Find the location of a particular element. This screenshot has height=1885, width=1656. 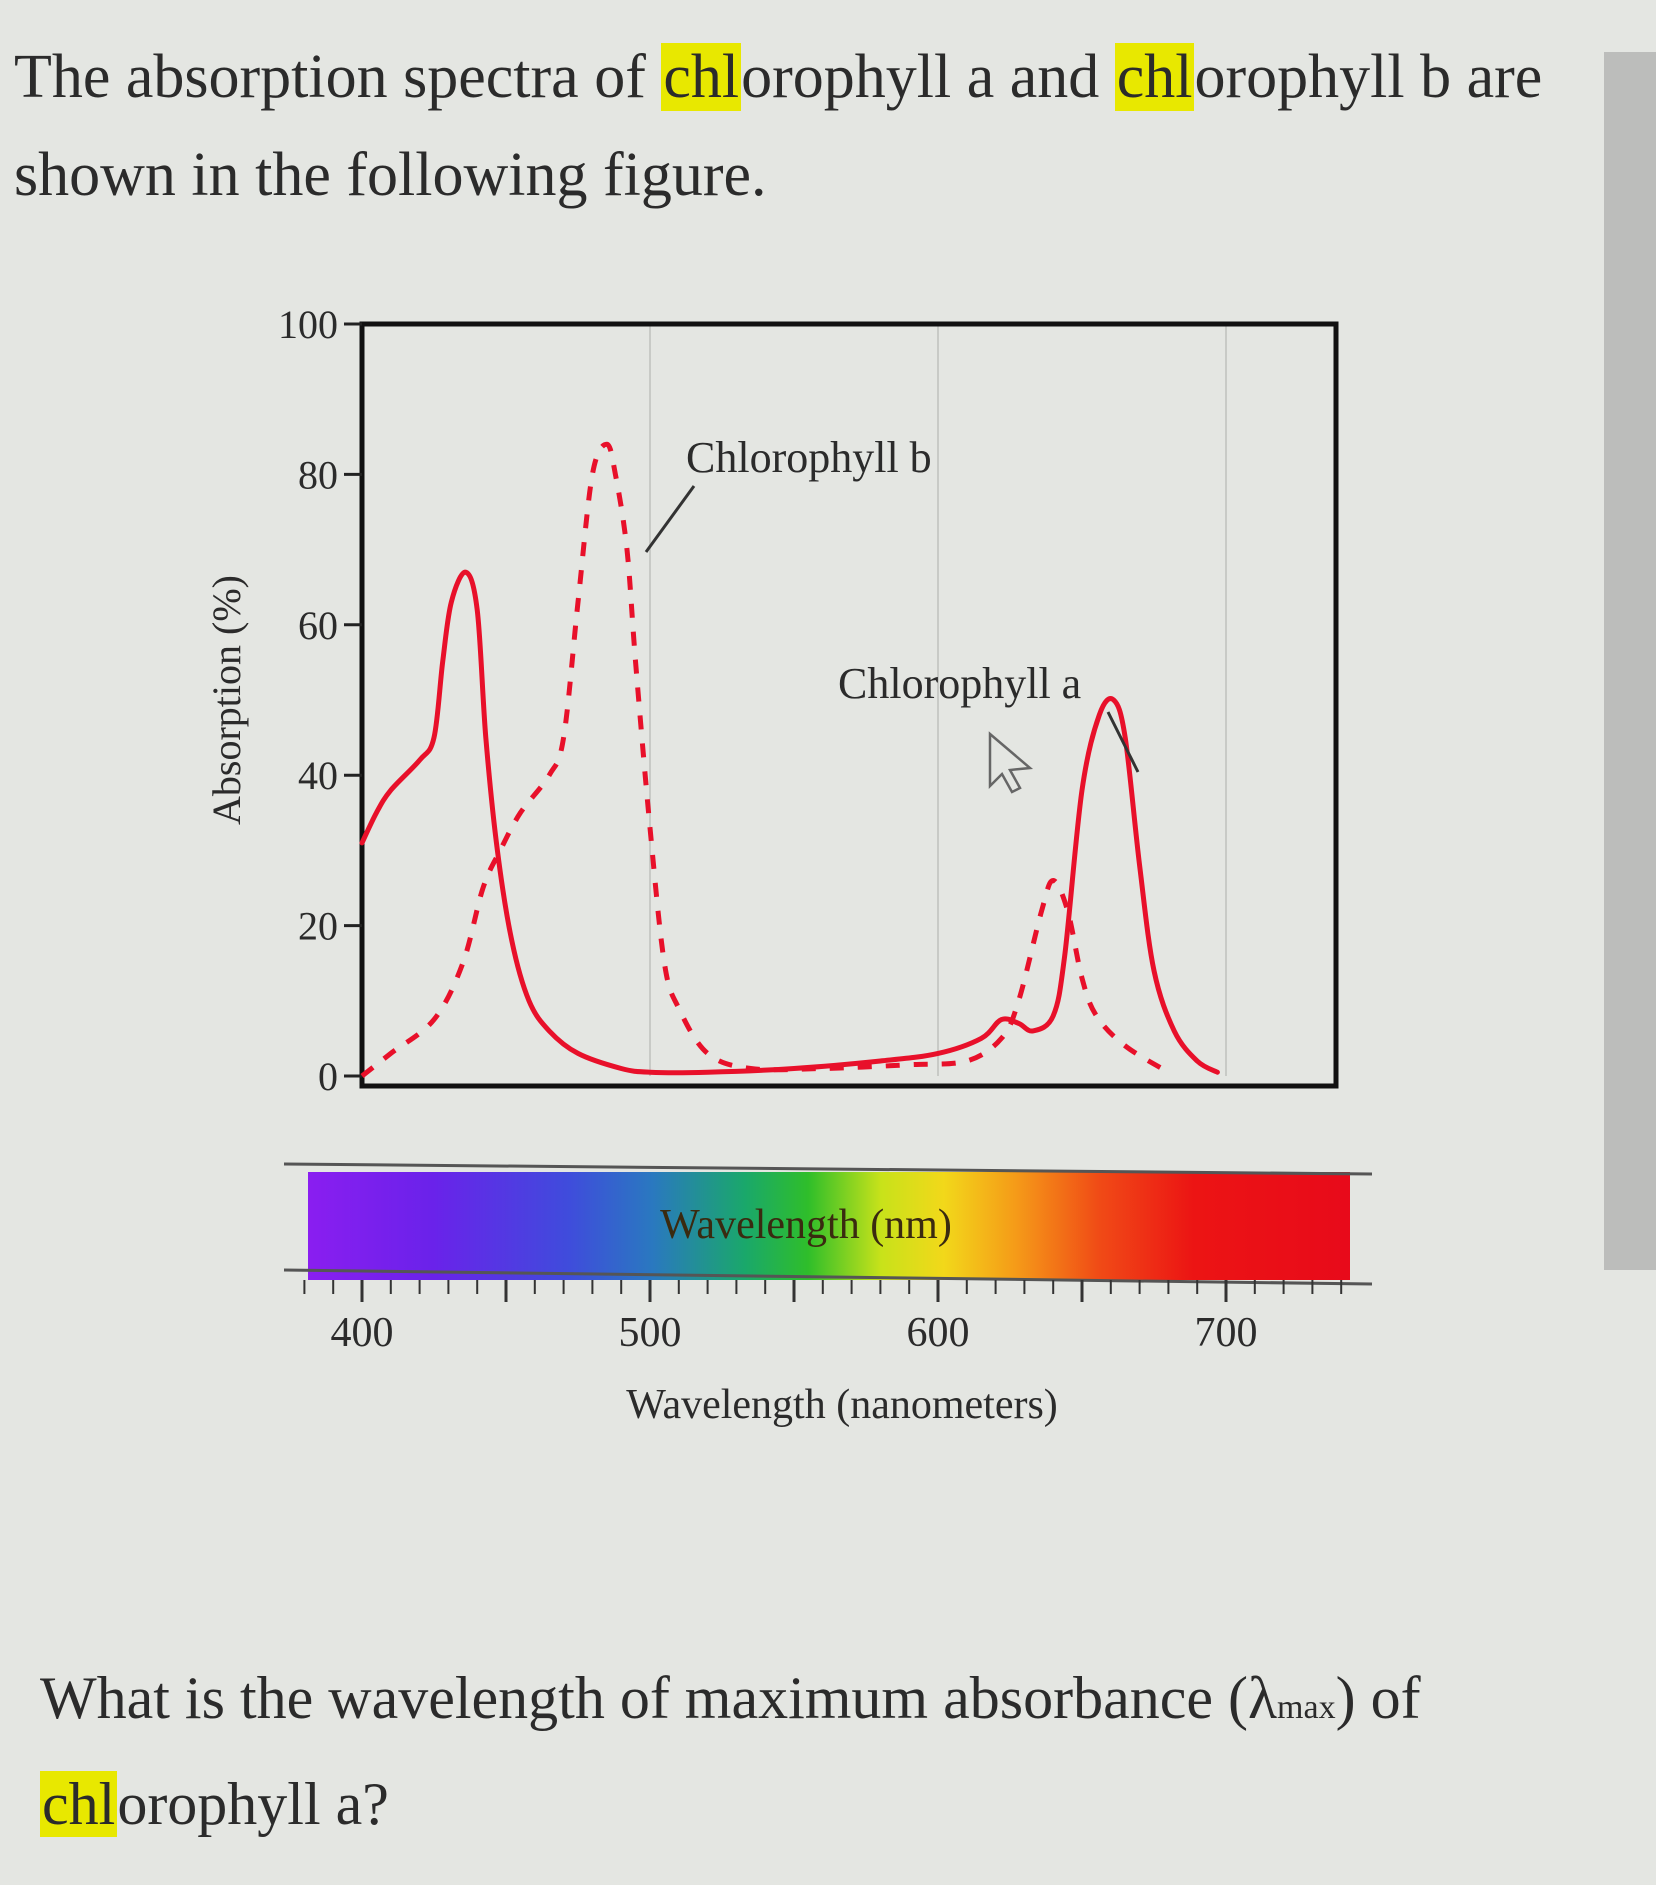

x-tick-label: 400 is located at coordinates (362, 1333).